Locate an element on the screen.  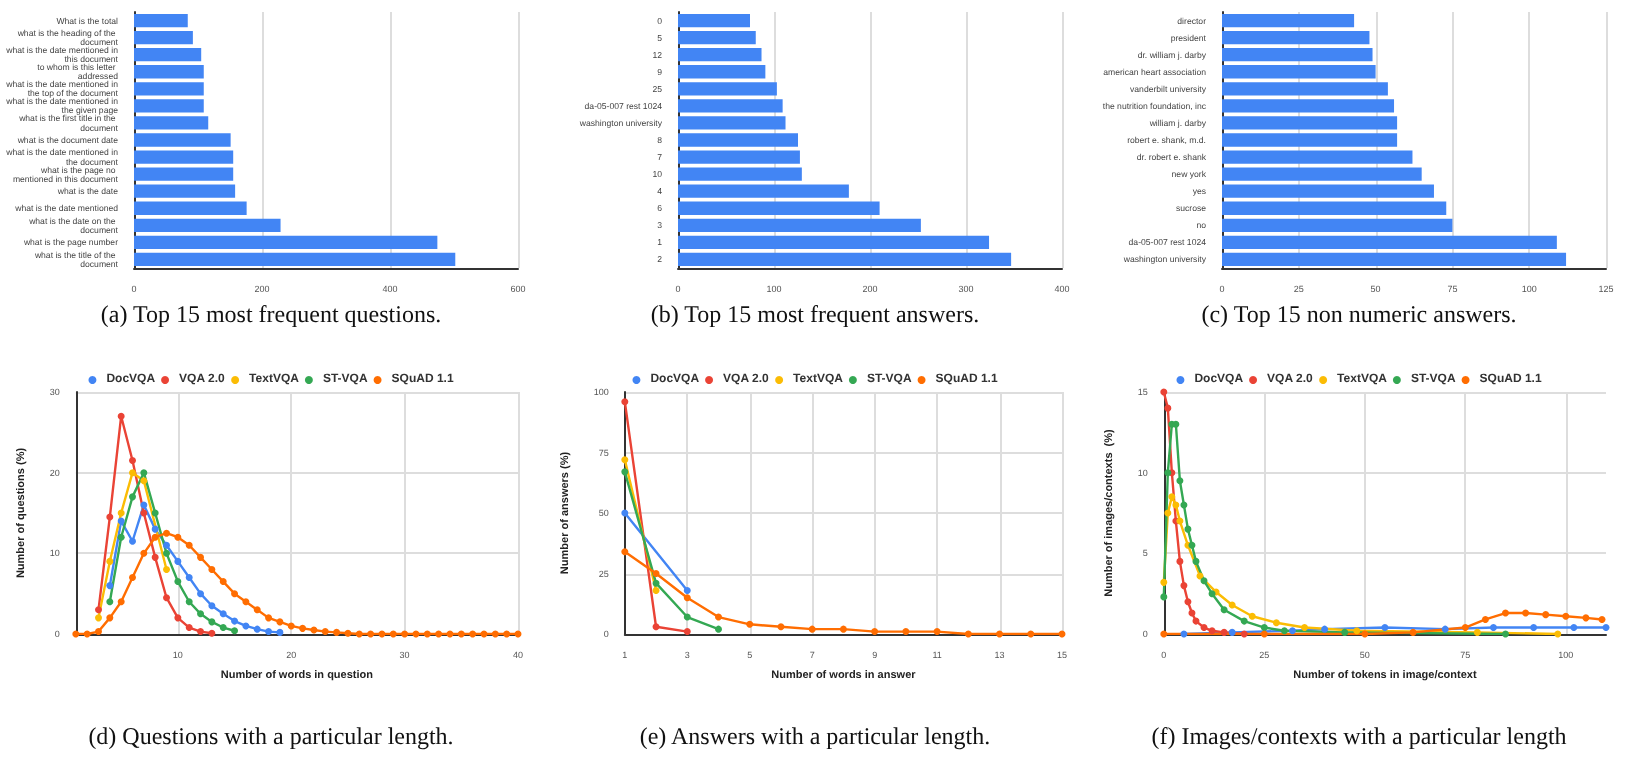
text: (f) Images/contexts with a particular length is located at coordinates (1359, 736).